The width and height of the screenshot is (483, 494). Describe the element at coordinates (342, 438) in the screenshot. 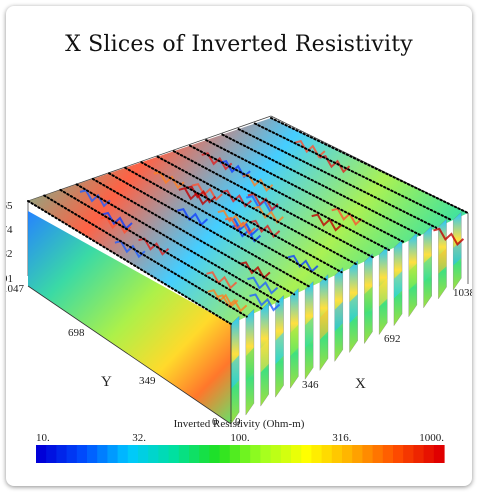

I see `colorbar-tick-label: 316.` at that location.